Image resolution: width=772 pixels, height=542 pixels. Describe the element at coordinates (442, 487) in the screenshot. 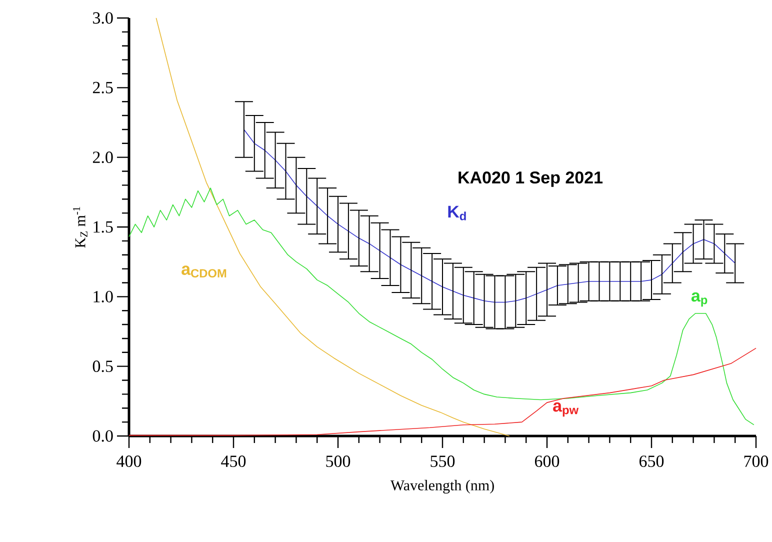

I see `x-axis-title: Wavelength (nm)` at that location.